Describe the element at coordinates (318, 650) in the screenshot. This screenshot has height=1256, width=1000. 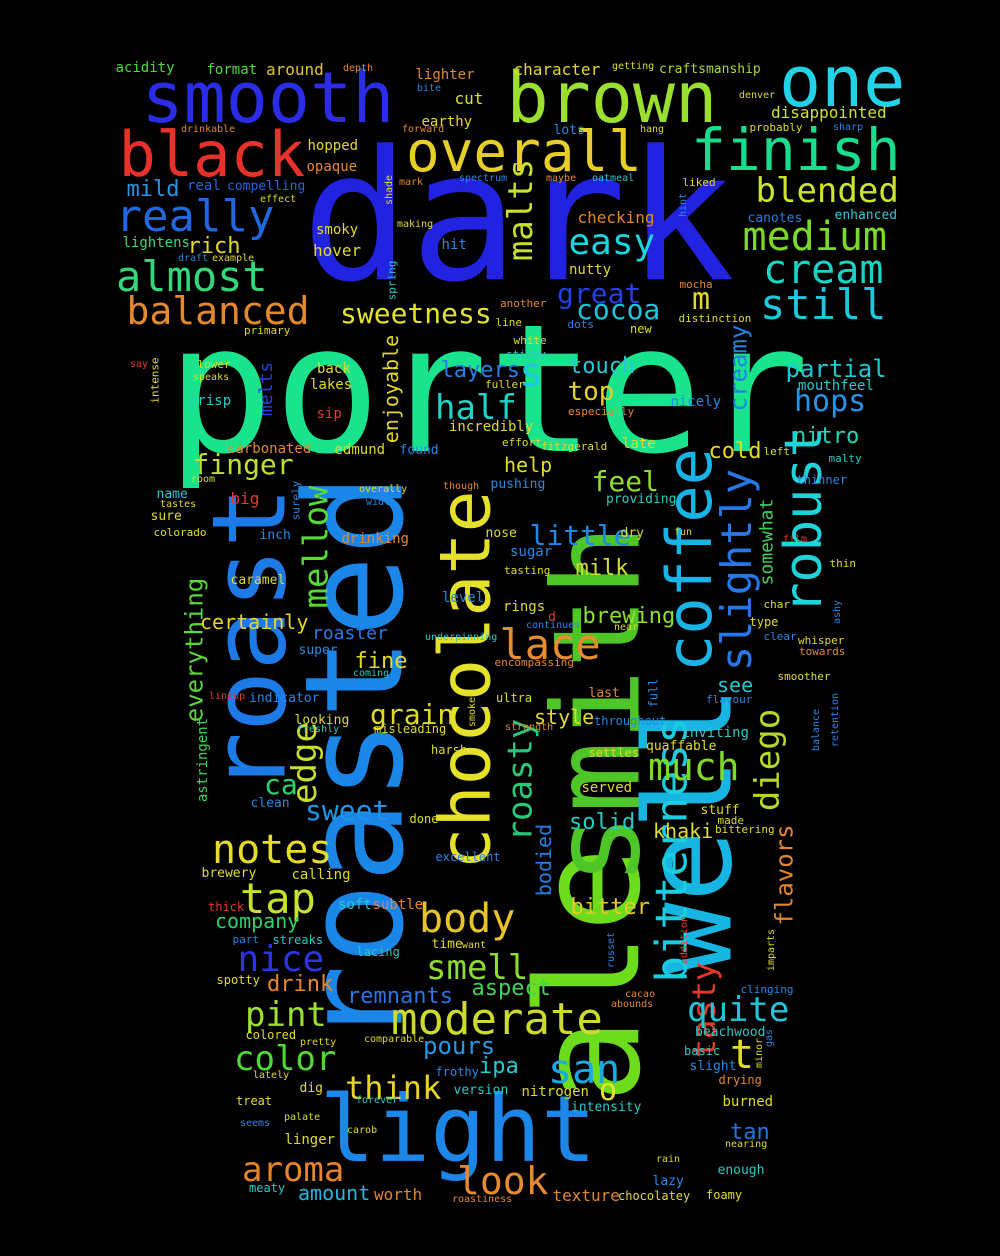
I see `word-super: super` at that location.